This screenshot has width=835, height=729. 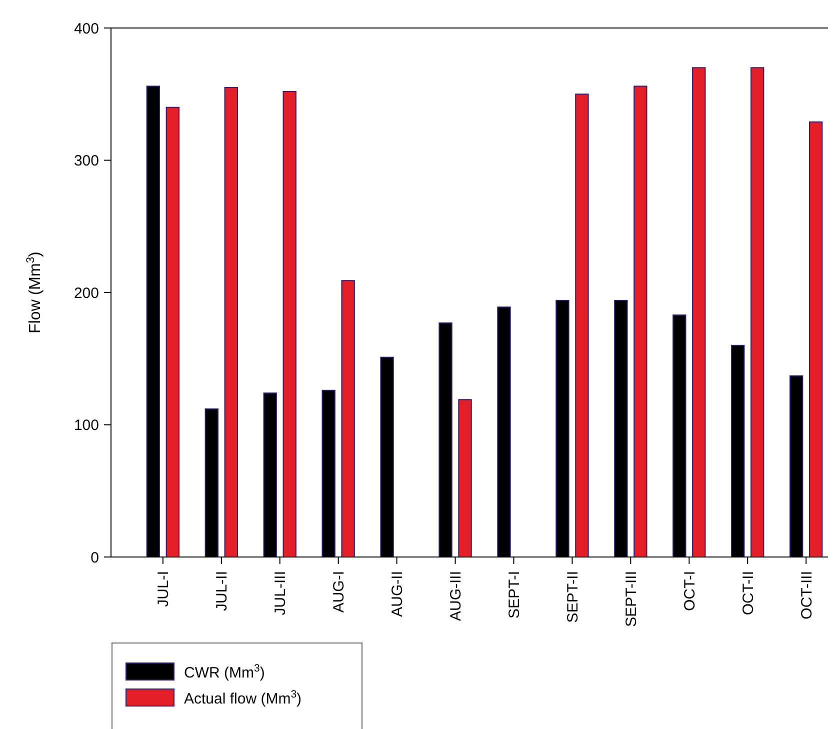 What do you see at coordinates (514, 595) in the screenshot?
I see `x-tick-label: SEPT-I` at bounding box center [514, 595].